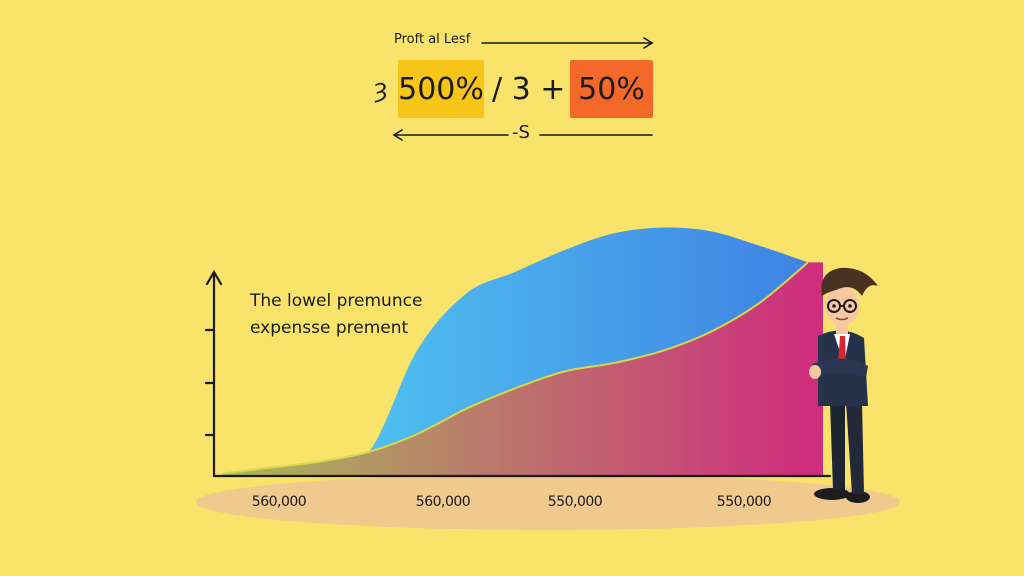  What do you see at coordinates (397, 135) in the screenshot?
I see `left-arrow-icon` at bounding box center [397, 135].